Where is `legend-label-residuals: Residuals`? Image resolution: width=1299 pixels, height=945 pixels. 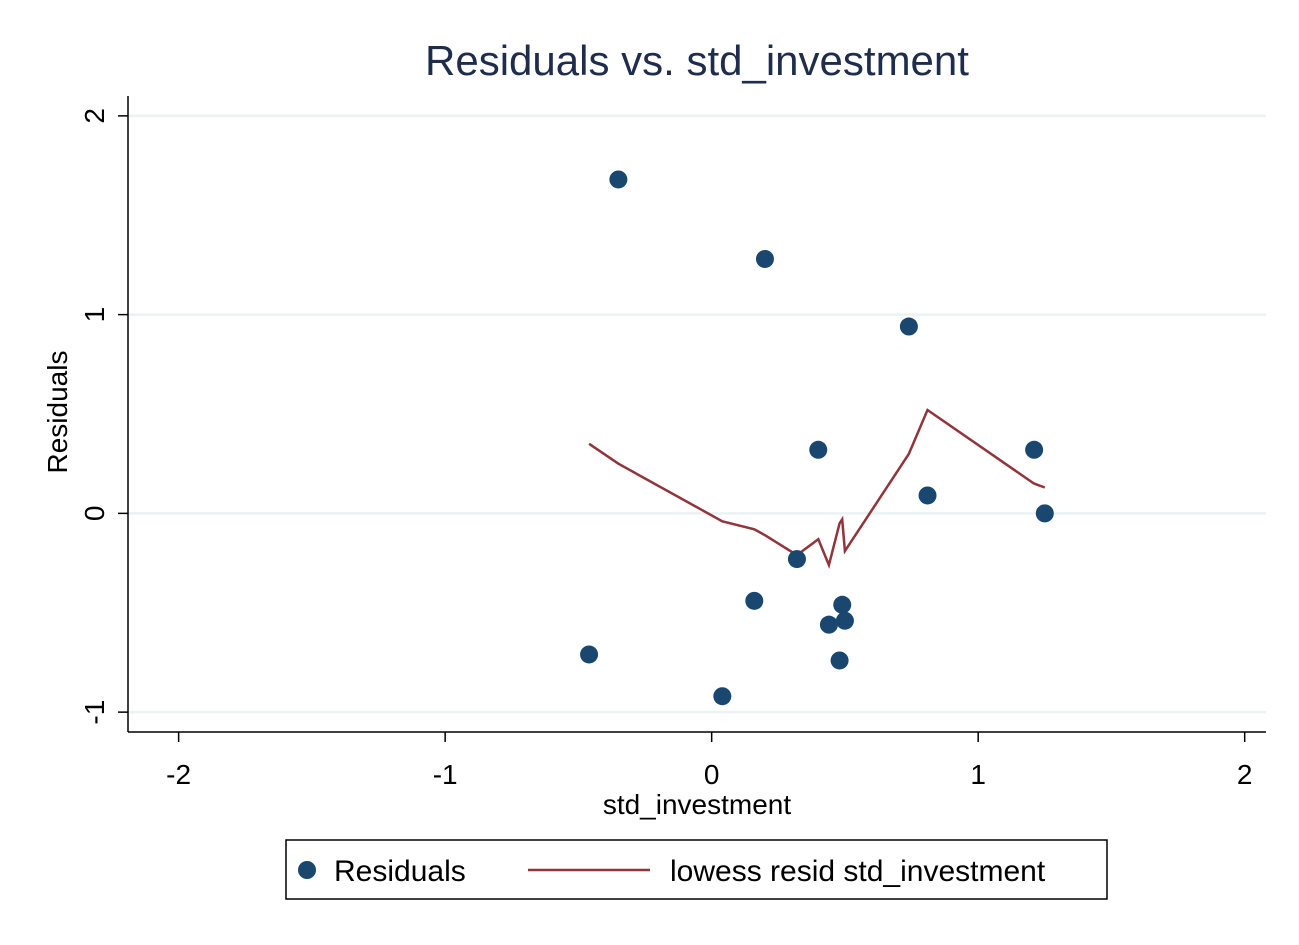 legend-label-residuals: Residuals is located at coordinates (400, 871).